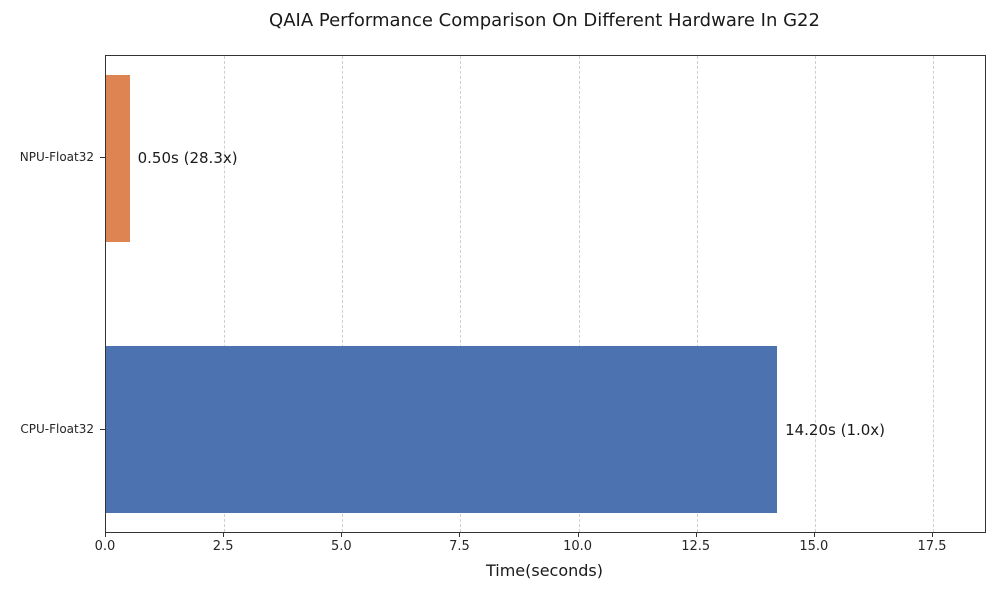  What do you see at coordinates (544, 570) in the screenshot?
I see `x-axis-label: Time(seconds)` at bounding box center [544, 570].